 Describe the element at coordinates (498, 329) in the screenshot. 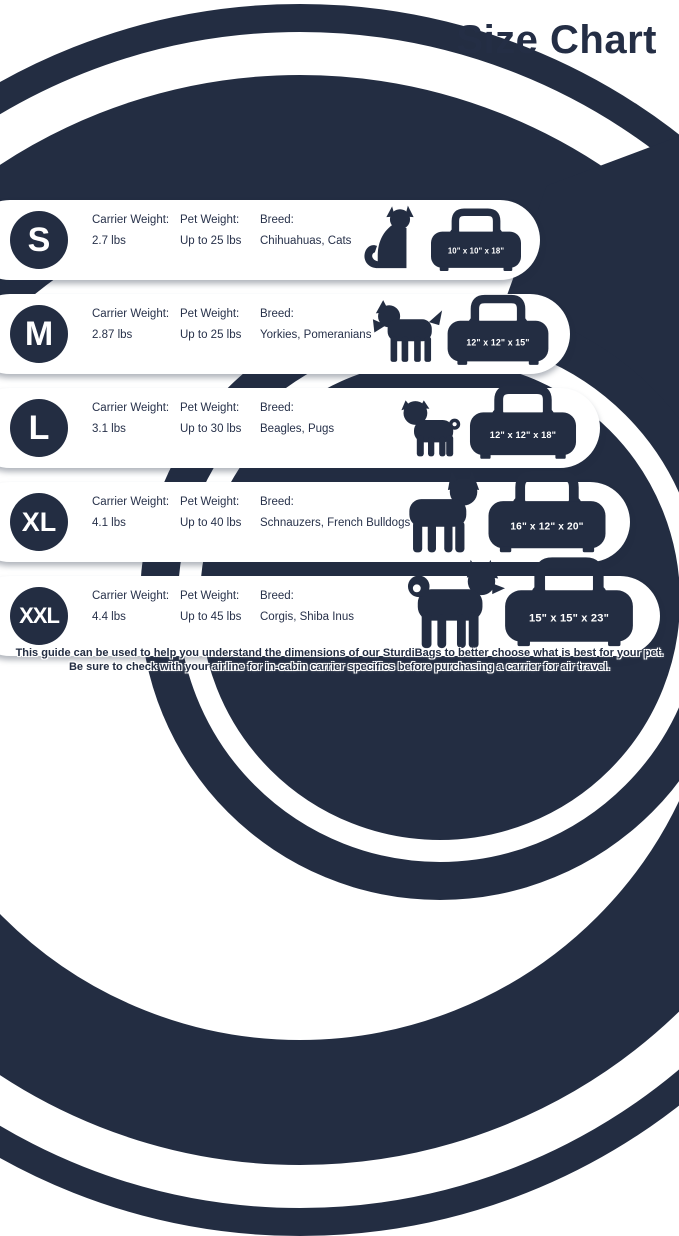

I see `carrier-icon: 12" x 12" x 15"` at that location.